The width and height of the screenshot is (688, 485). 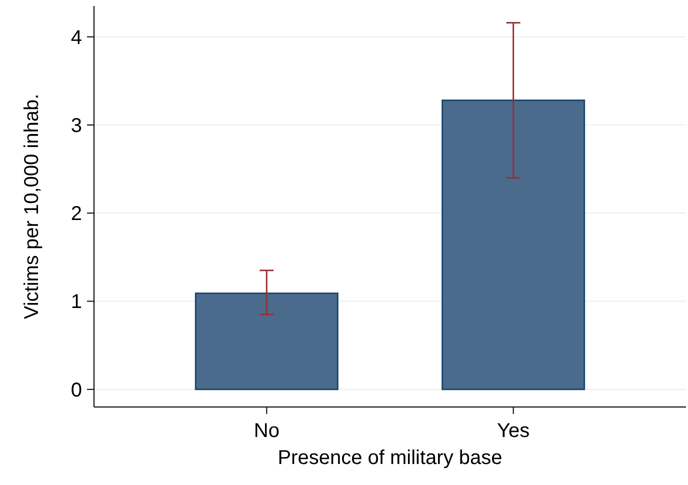 I want to click on y-tick-label: 1, so click(x=76, y=302).